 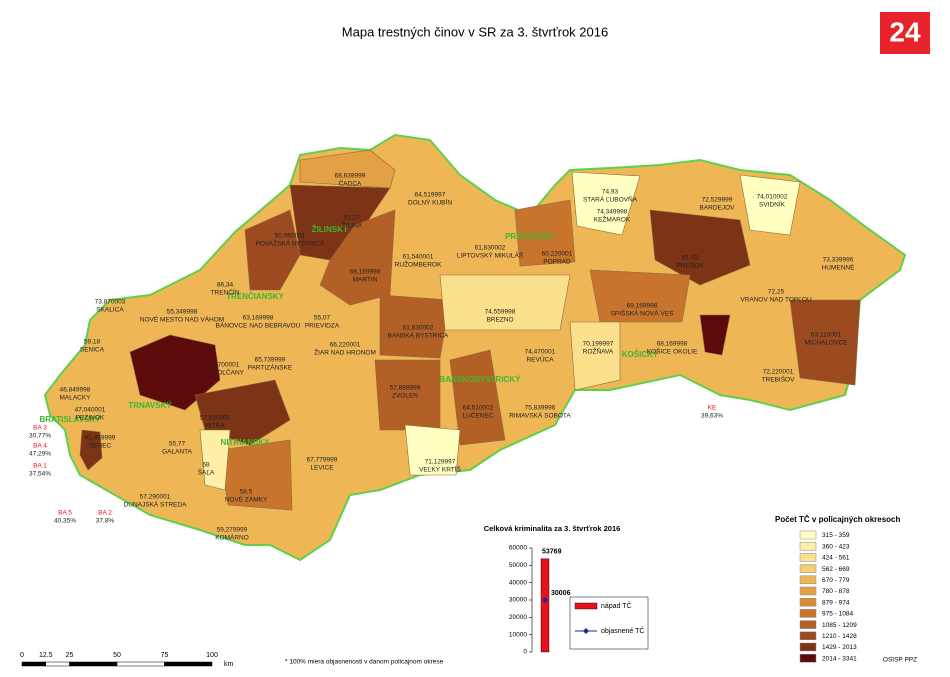 What do you see at coordinates (350, 176) in the screenshot?
I see `district-rate: 68,639999` at bounding box center [350, 176].